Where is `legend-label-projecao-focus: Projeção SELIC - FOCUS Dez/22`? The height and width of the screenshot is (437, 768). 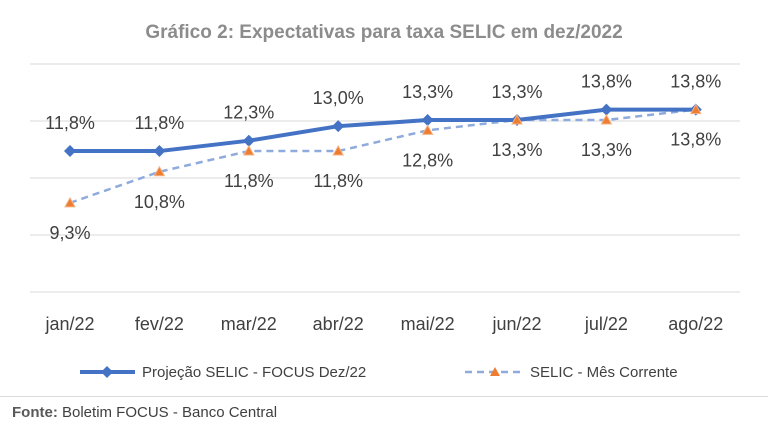 legend-label-projecao-focus: Projeção SELIC - FOCUS Dez/22 is located at coordinates (254, 372).